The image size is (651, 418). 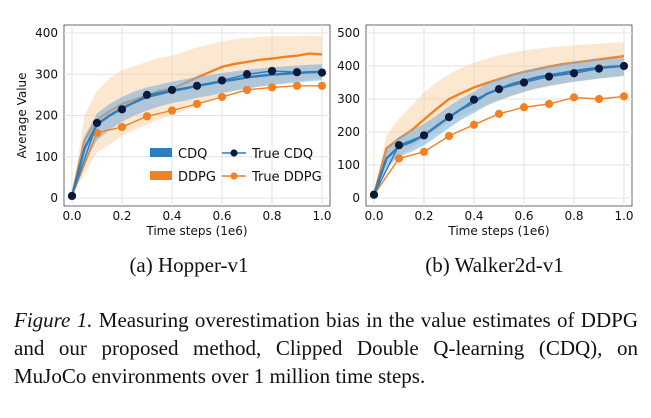 What do you see at coordinates (53, 320) in the screenshot?
I see `caption-lead: Figure 1.` at bounding box center [53, 320].